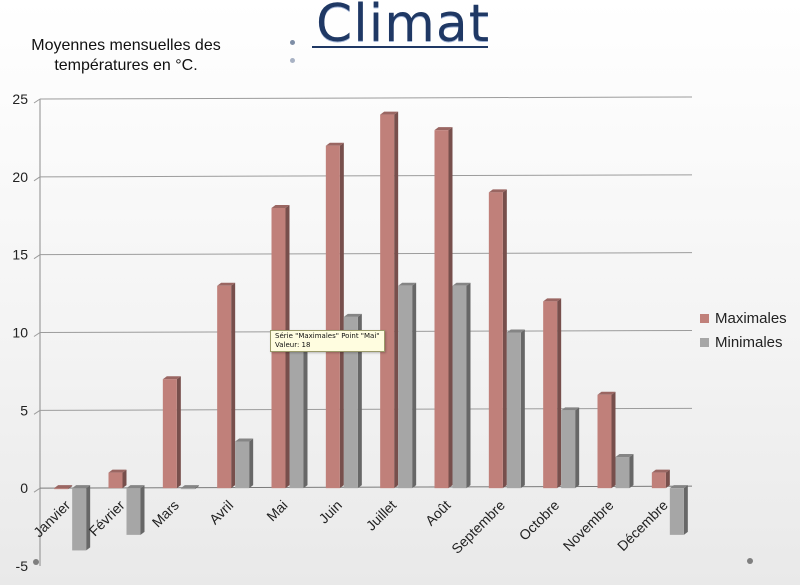 The width and height of the screenshot is (800, 585). Describe the element at coordinates (276, 510) in the screenshot. I see `x-tick-label: Mai` at that location.